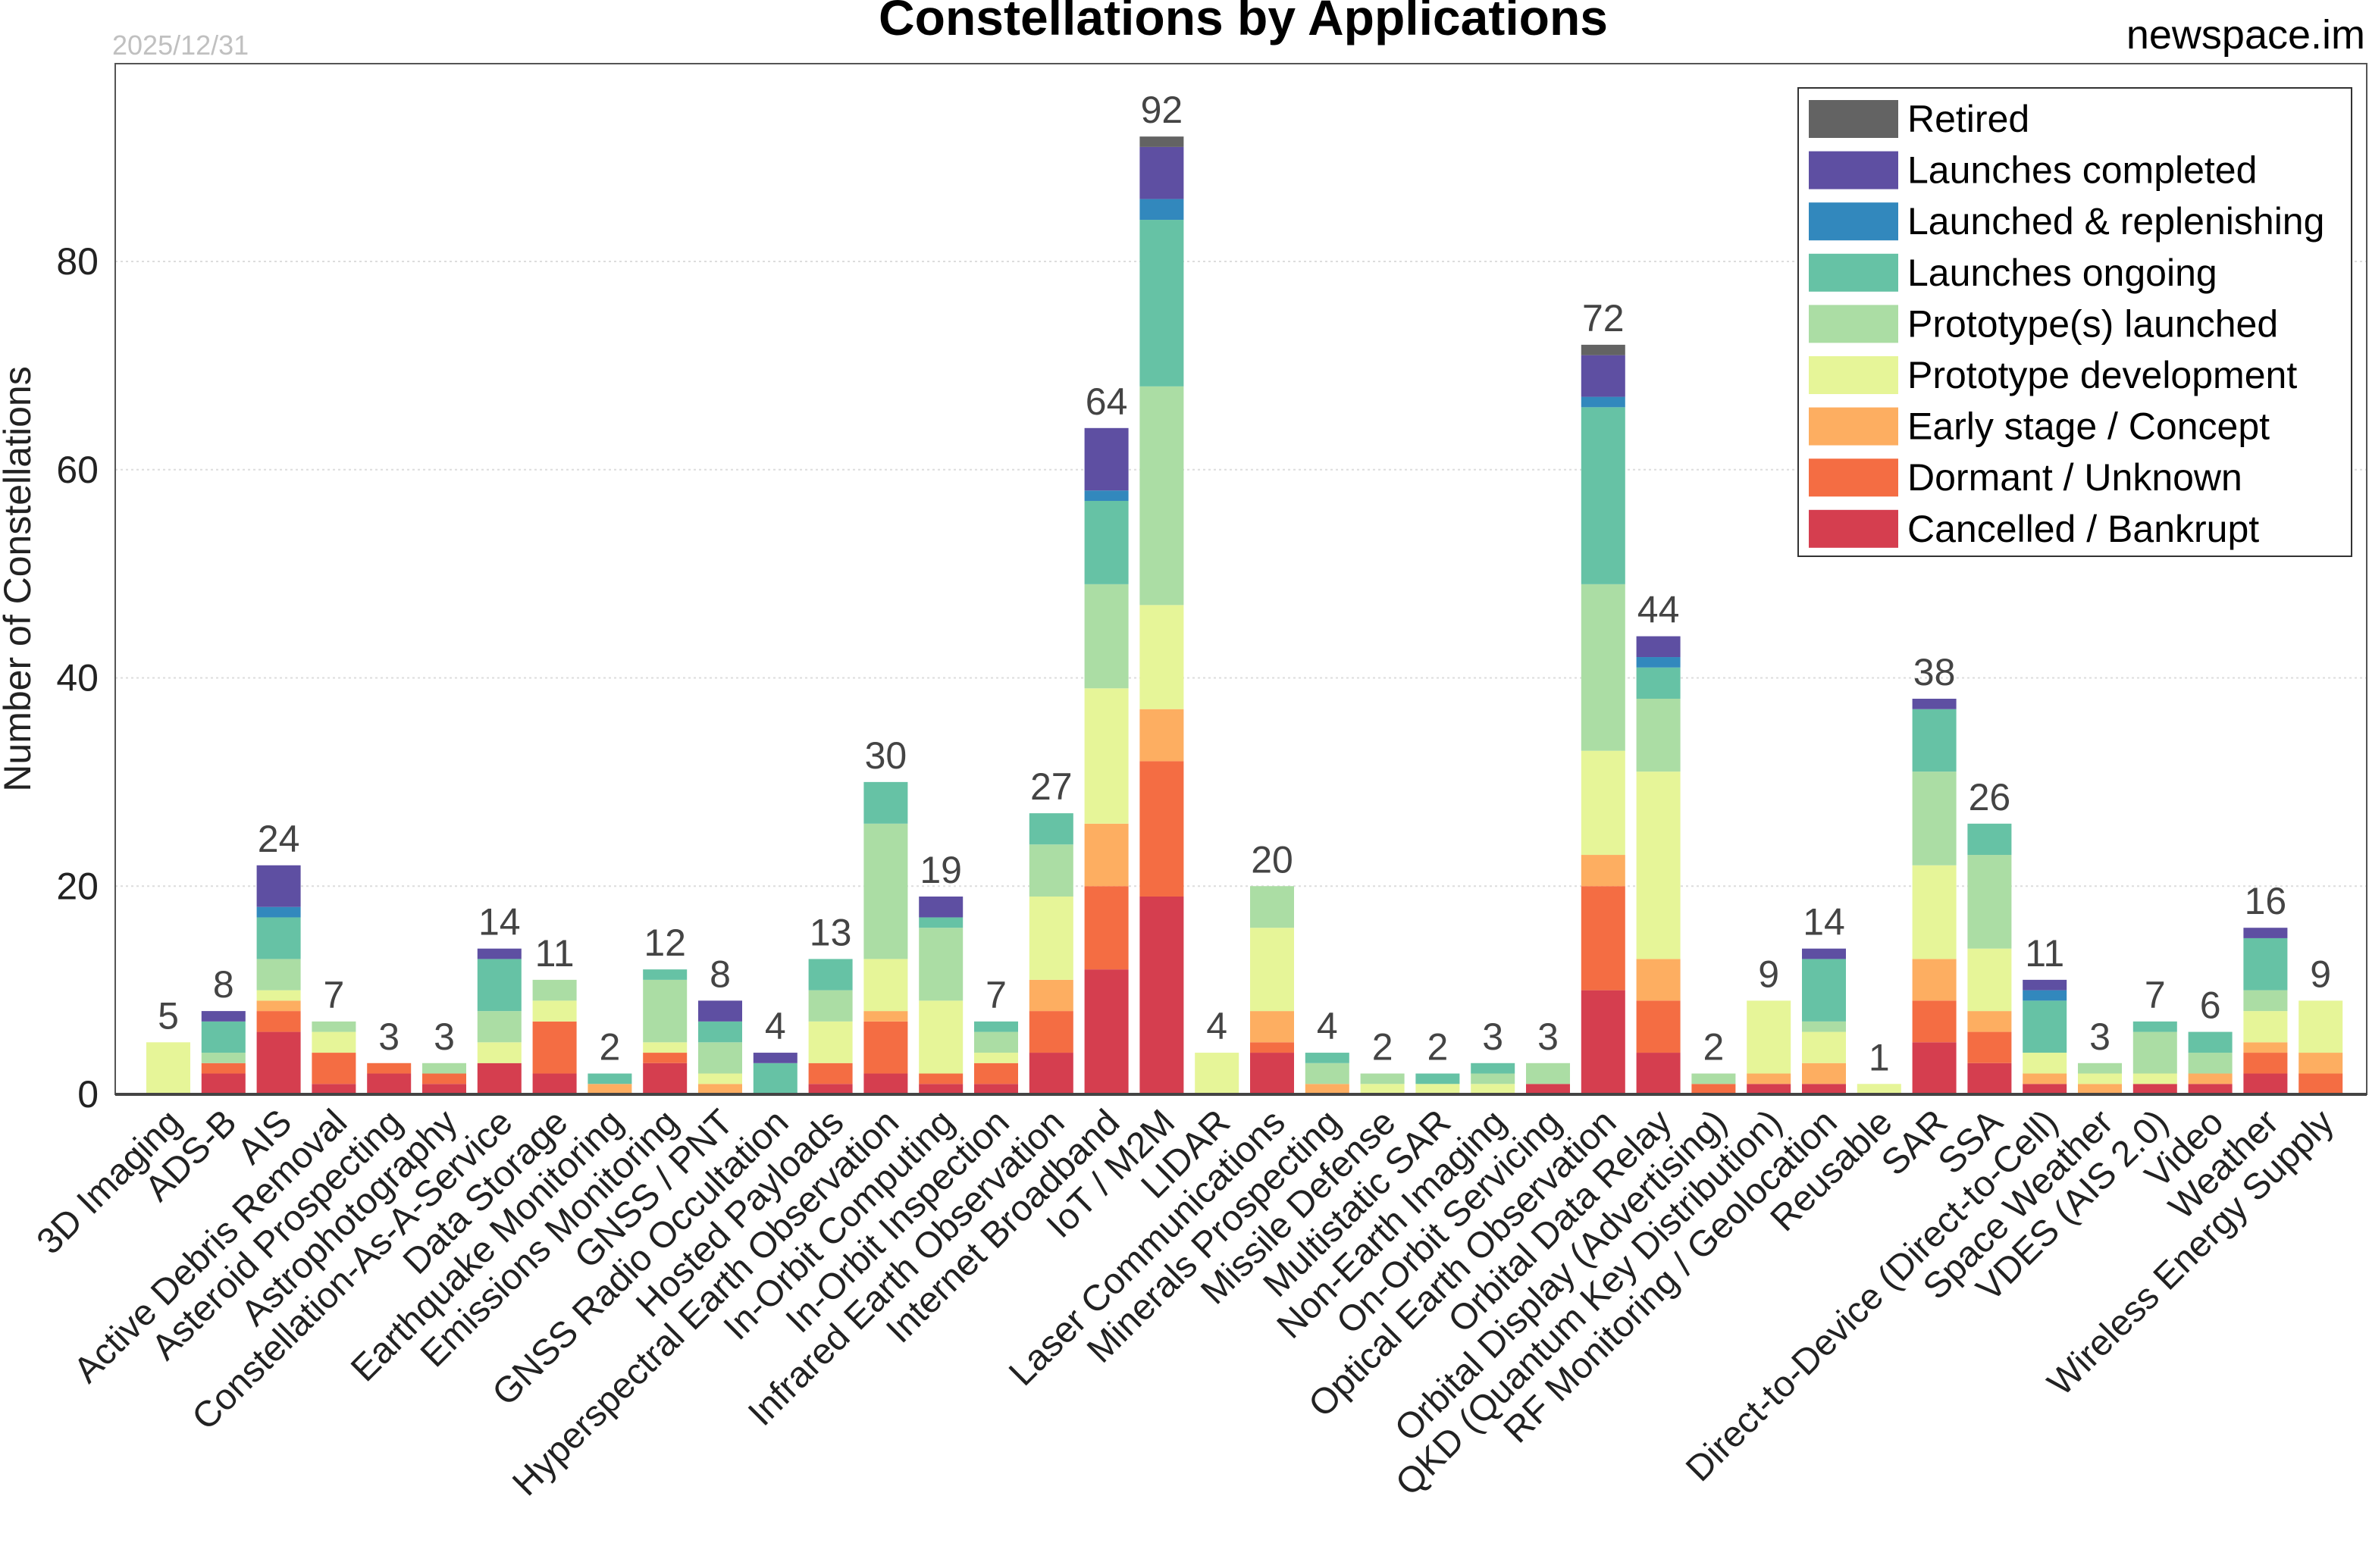  I want to click on chart-title: Constellations by Applications, so click(1243, 22).